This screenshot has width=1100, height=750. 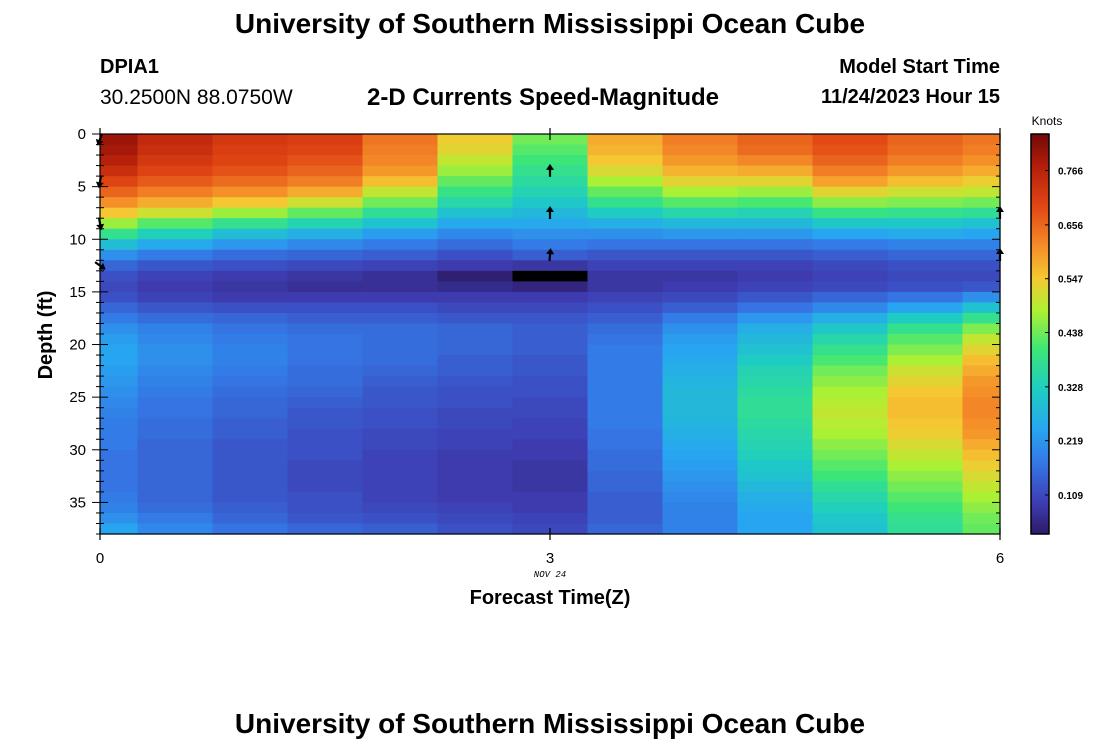 I want to click on x-tick-label: 3, so click(x=550, y=558).